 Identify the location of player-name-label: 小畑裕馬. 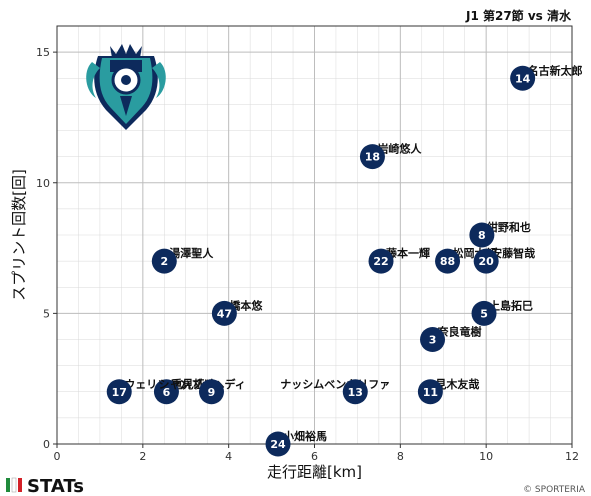
(304, 436).